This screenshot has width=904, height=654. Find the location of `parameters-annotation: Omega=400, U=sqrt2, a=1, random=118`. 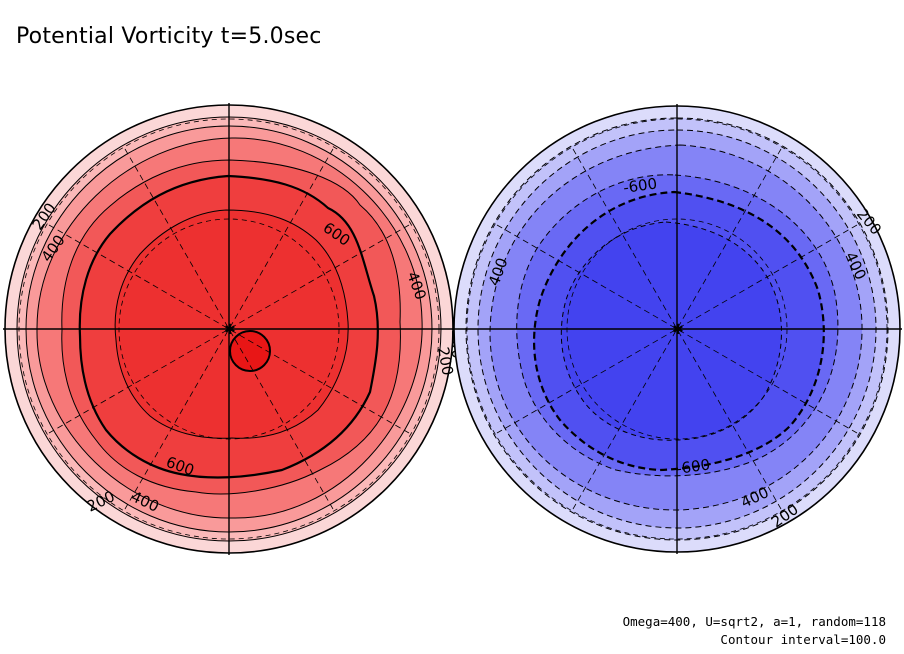

parameters-annotation: Omega=400, U=sqrt2, a=1, random=118 is located at coordinates (754, 621).